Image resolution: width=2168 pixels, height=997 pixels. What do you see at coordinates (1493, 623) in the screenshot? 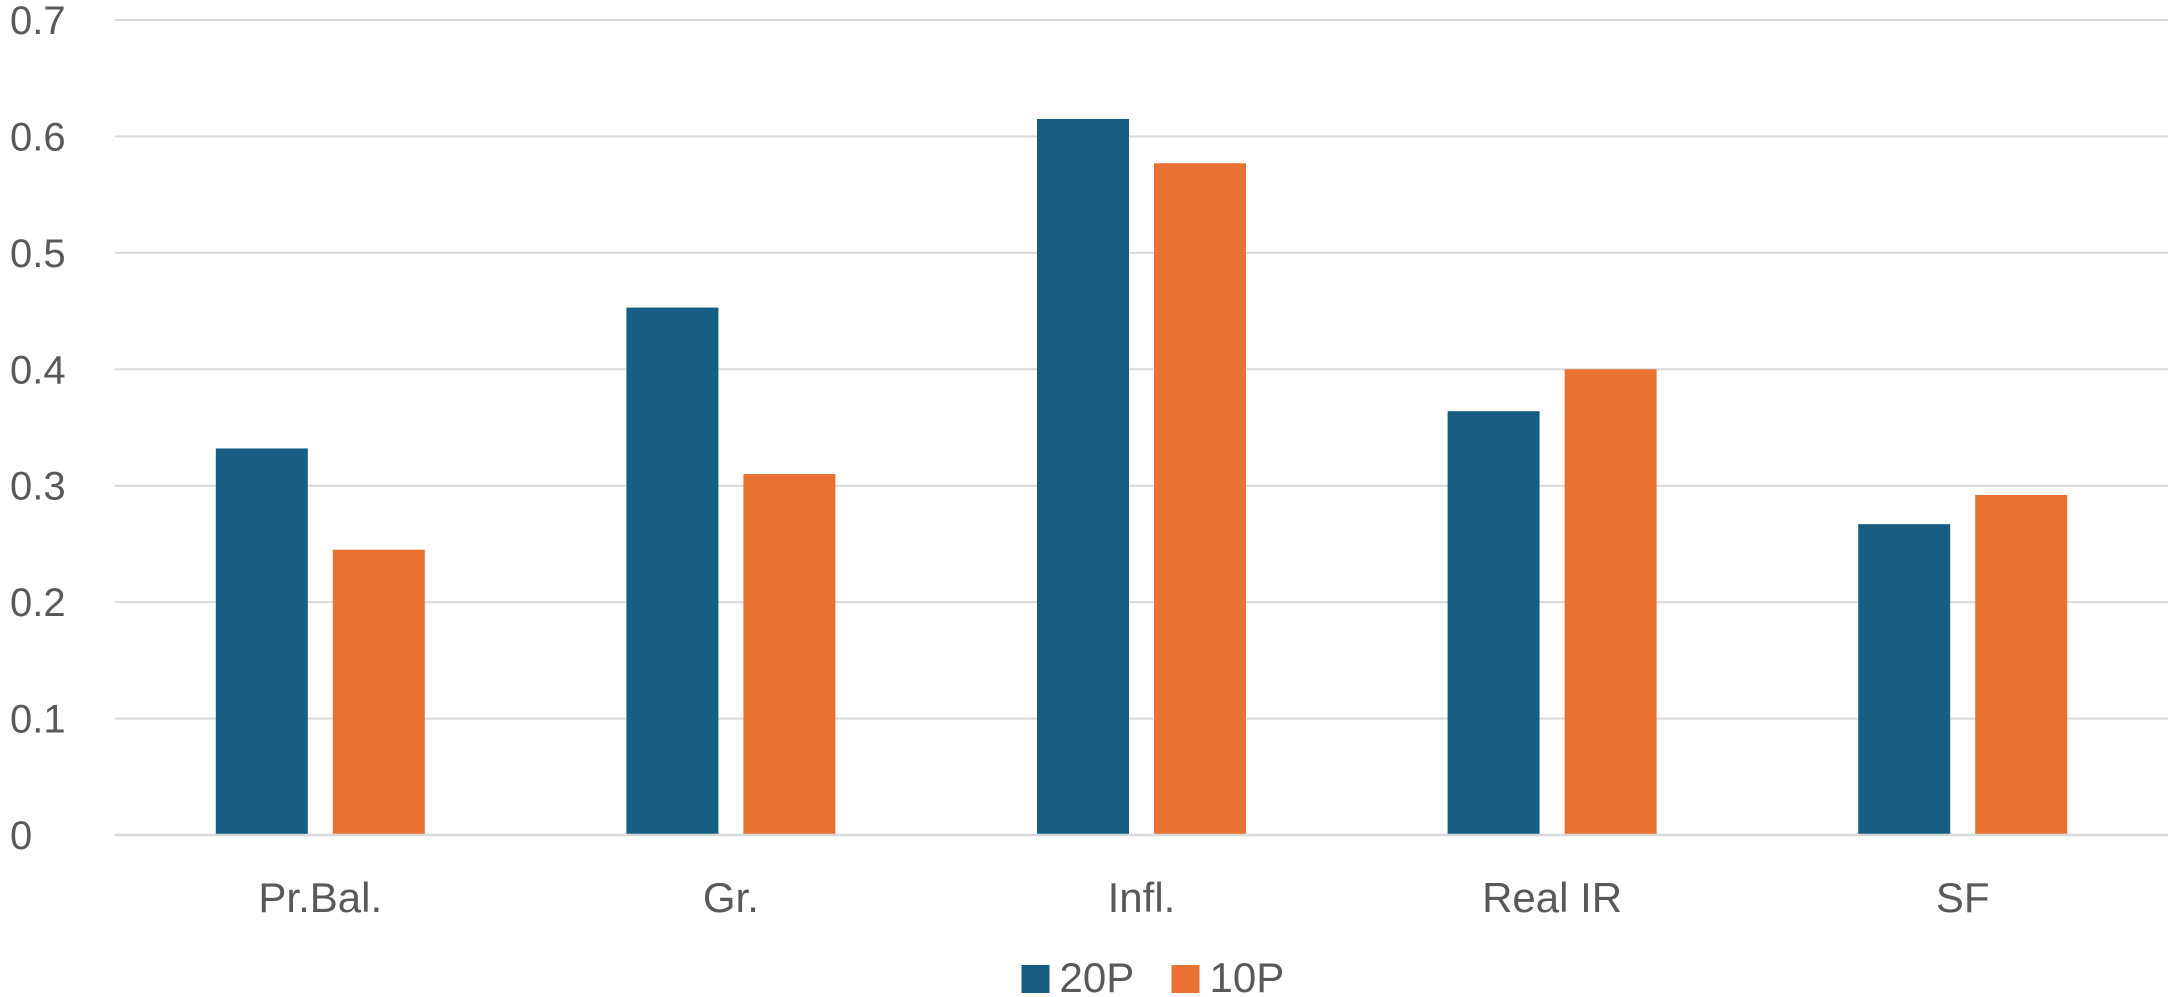
I see `bar-20P-real-ir` at bounding box center [1493, 623].